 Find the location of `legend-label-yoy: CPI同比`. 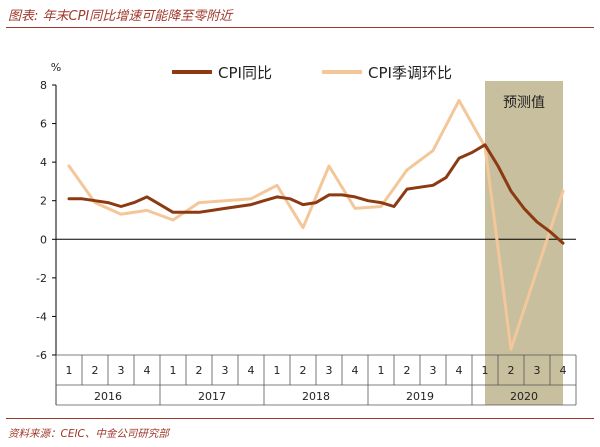

legend-label-yoy: CPI同比 is located at coordinates (245, 73).